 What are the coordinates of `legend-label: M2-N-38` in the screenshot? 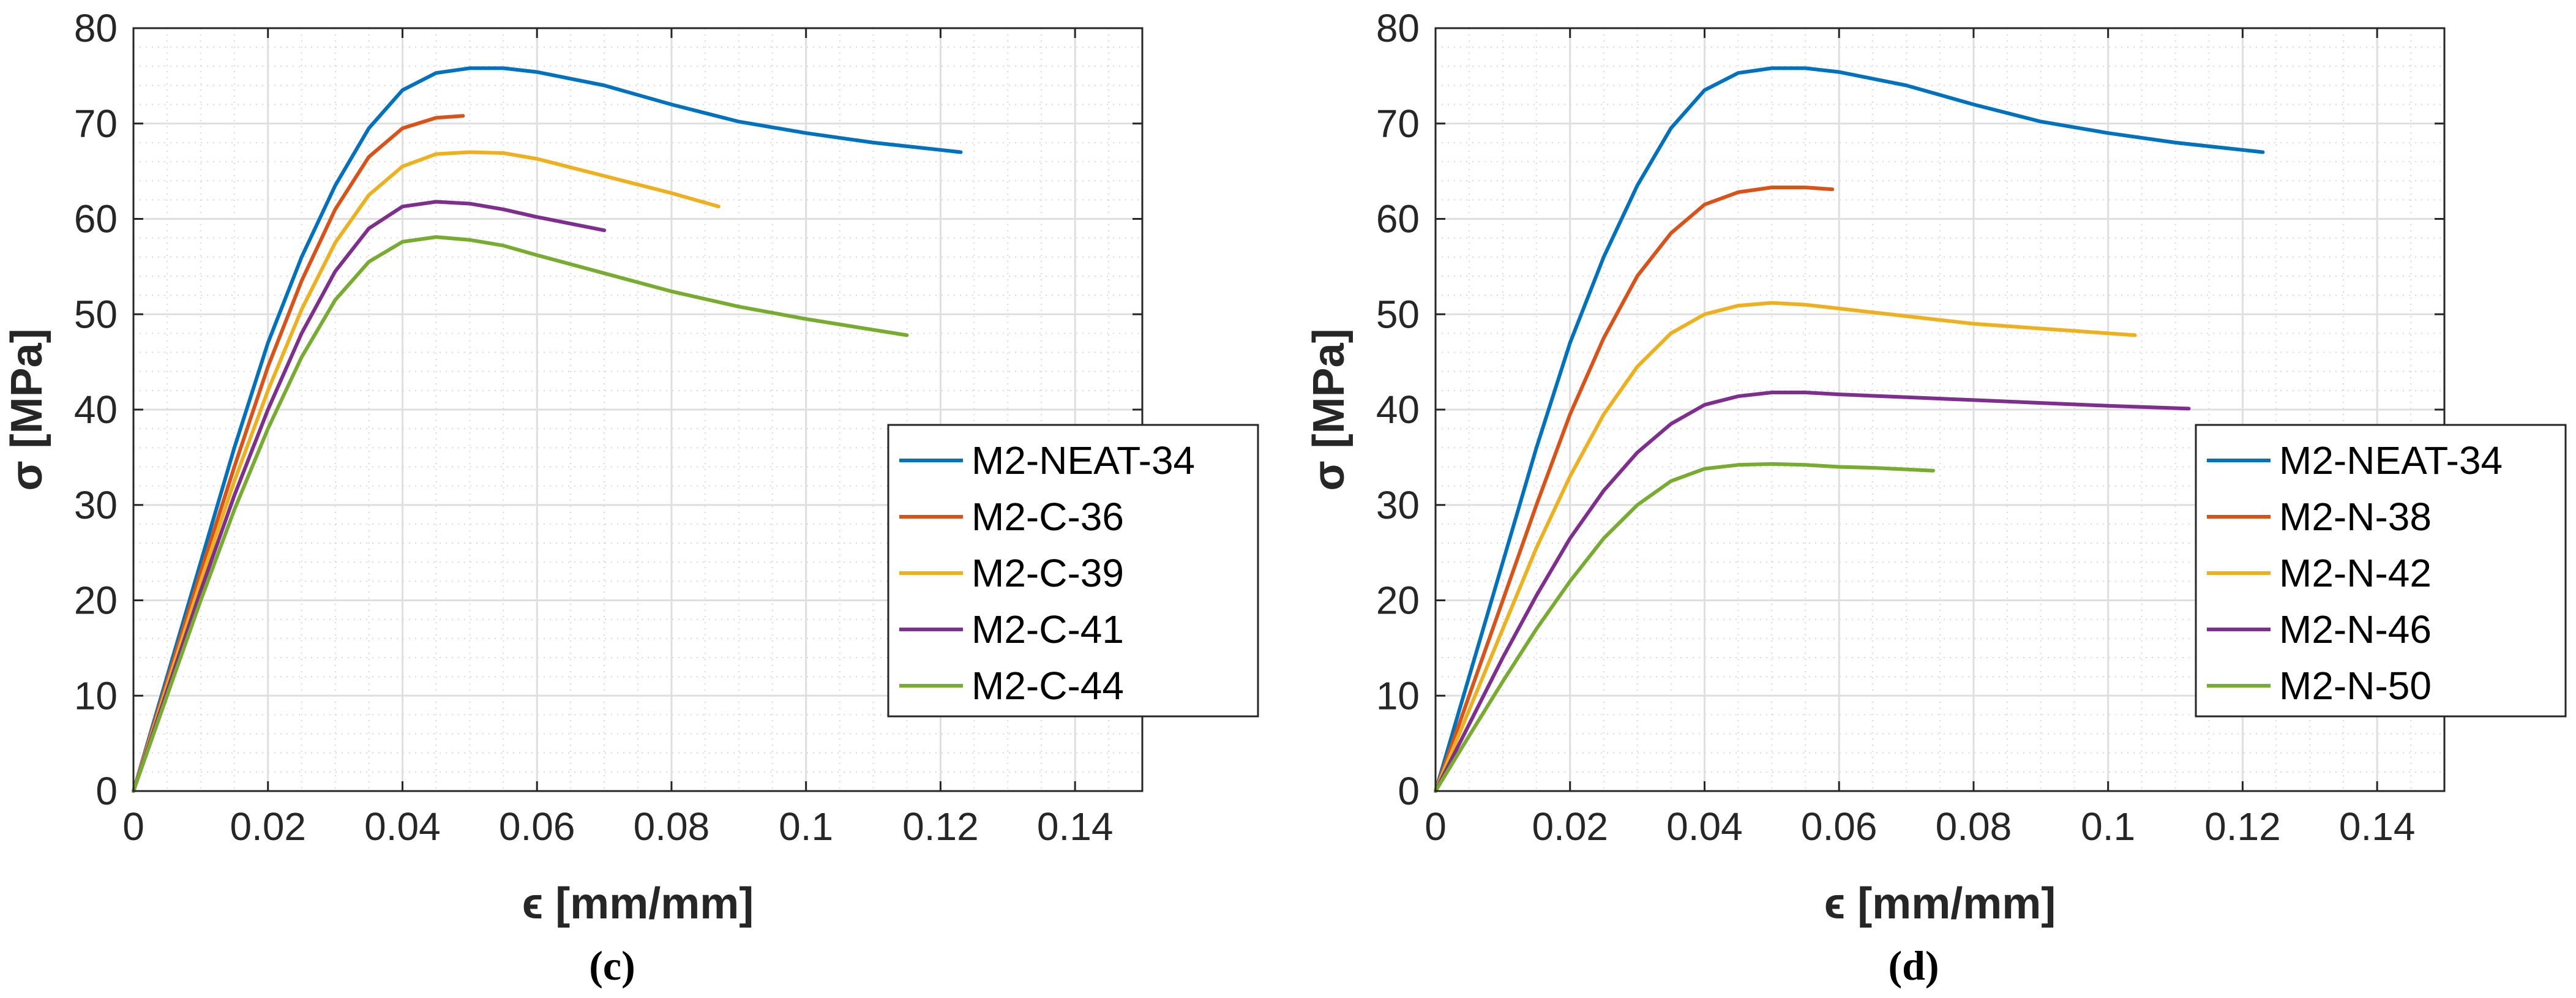 It's located at (2355, 517).